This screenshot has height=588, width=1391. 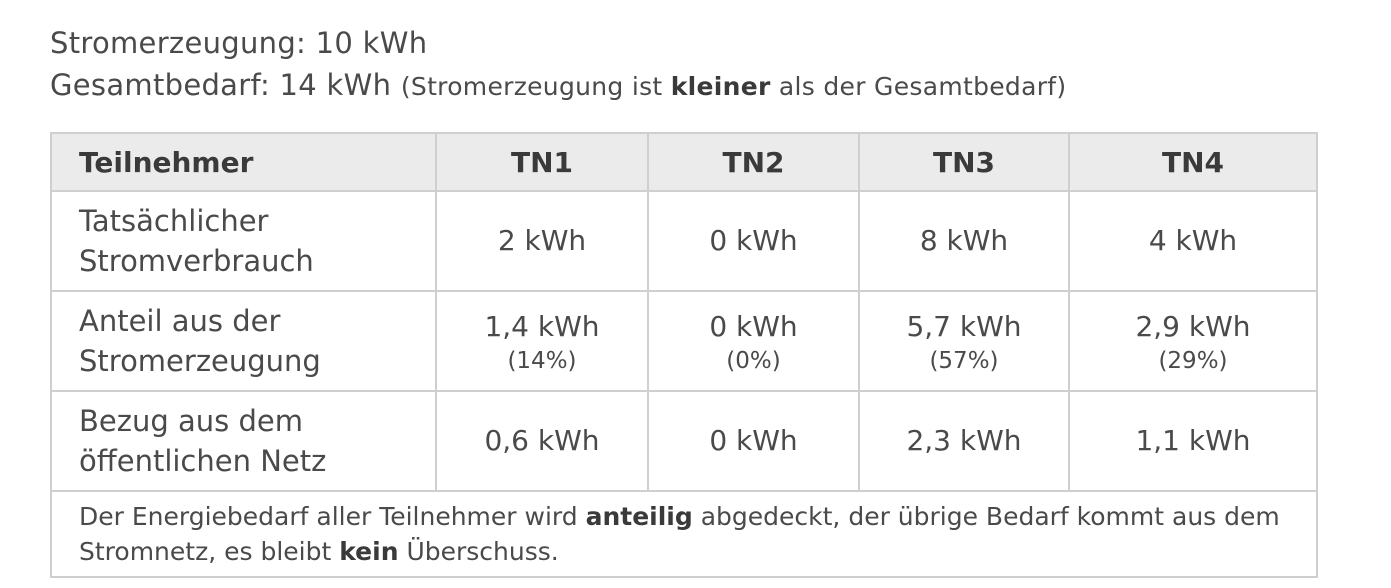 I want to click on cell-share: (57%), so click(x=964, y=361).